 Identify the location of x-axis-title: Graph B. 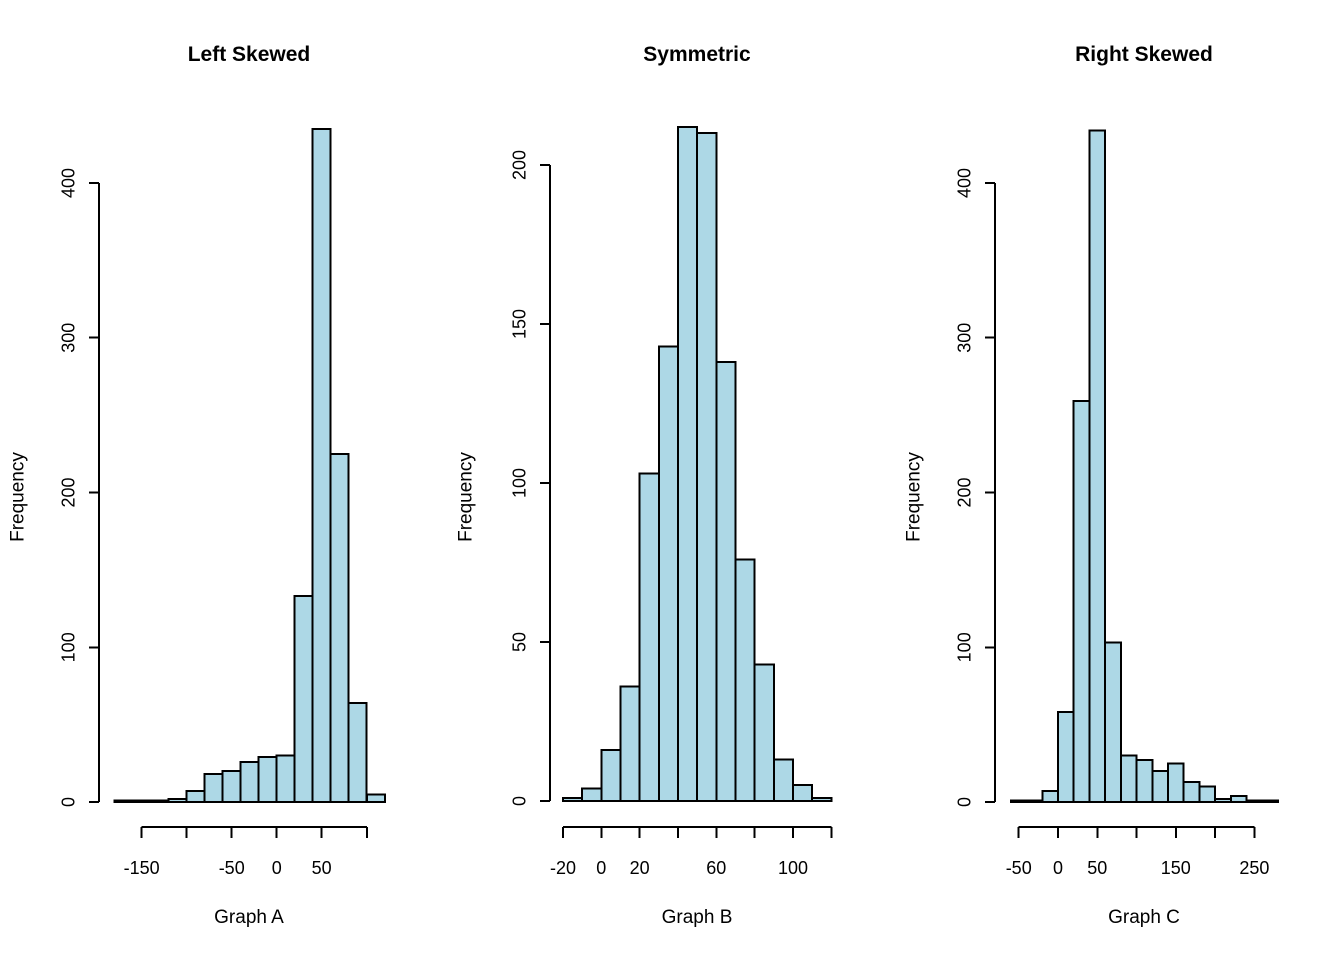
(697, 917).